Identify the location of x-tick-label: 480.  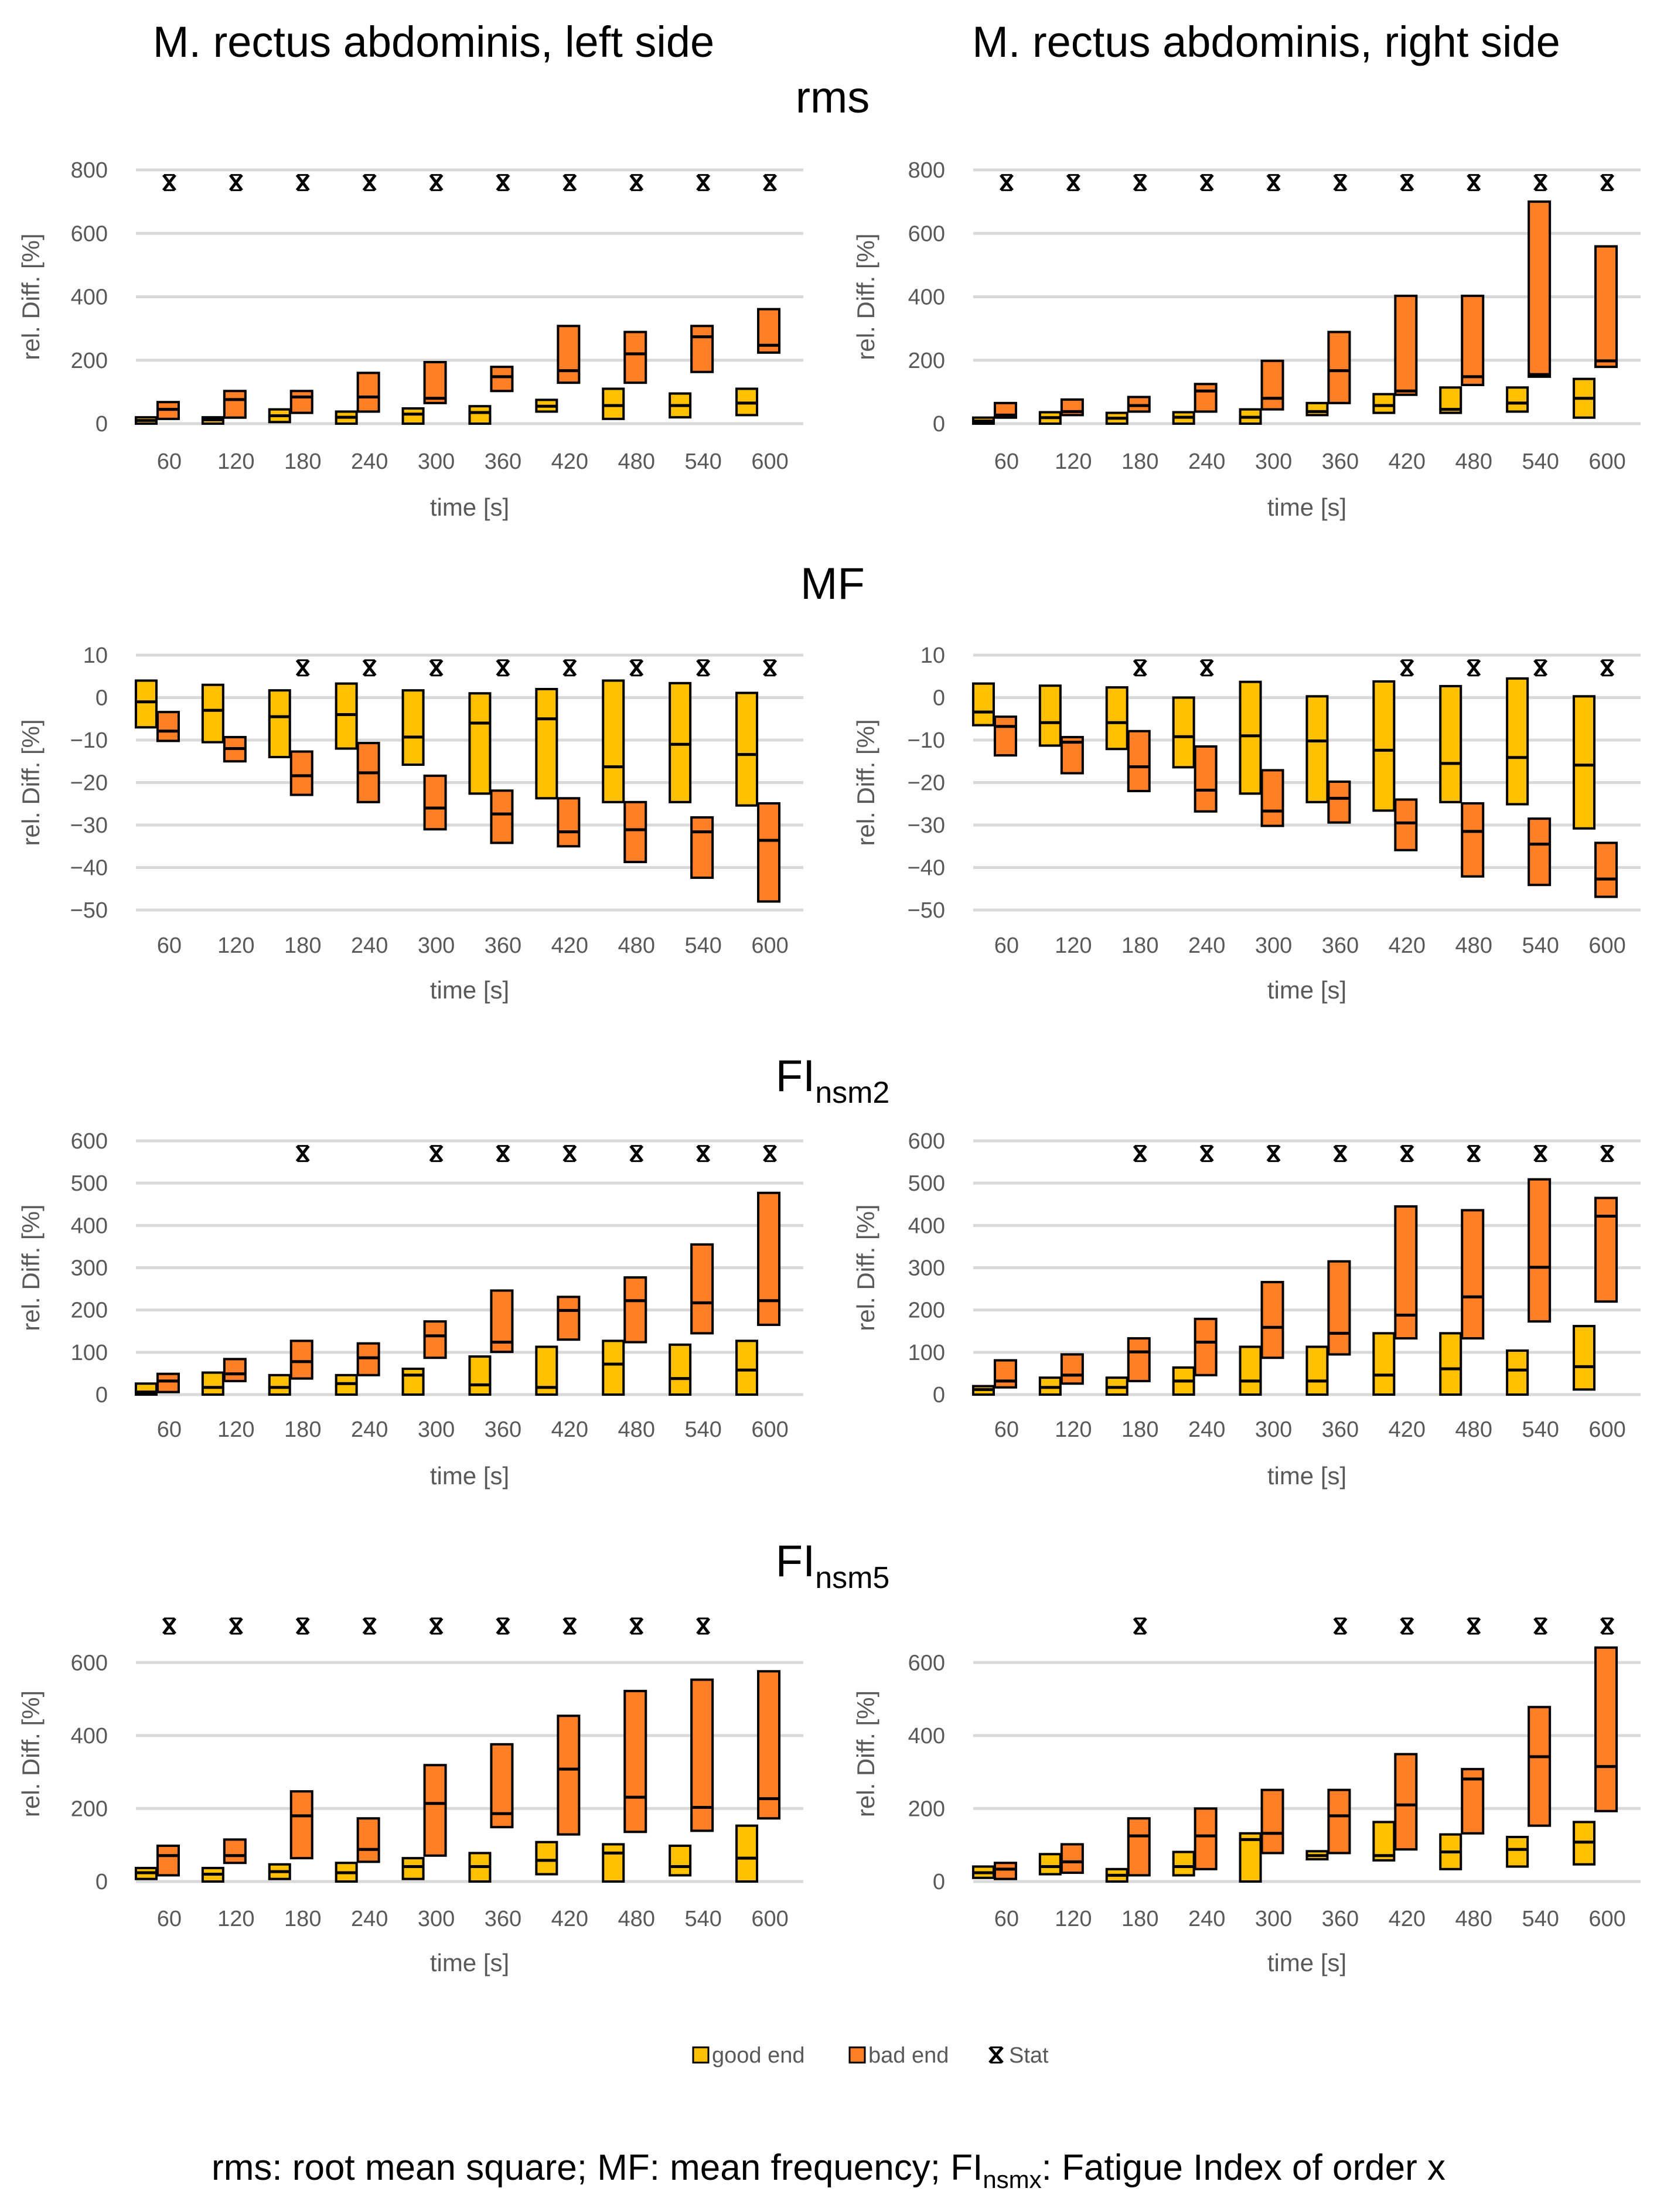
(1474, 461).